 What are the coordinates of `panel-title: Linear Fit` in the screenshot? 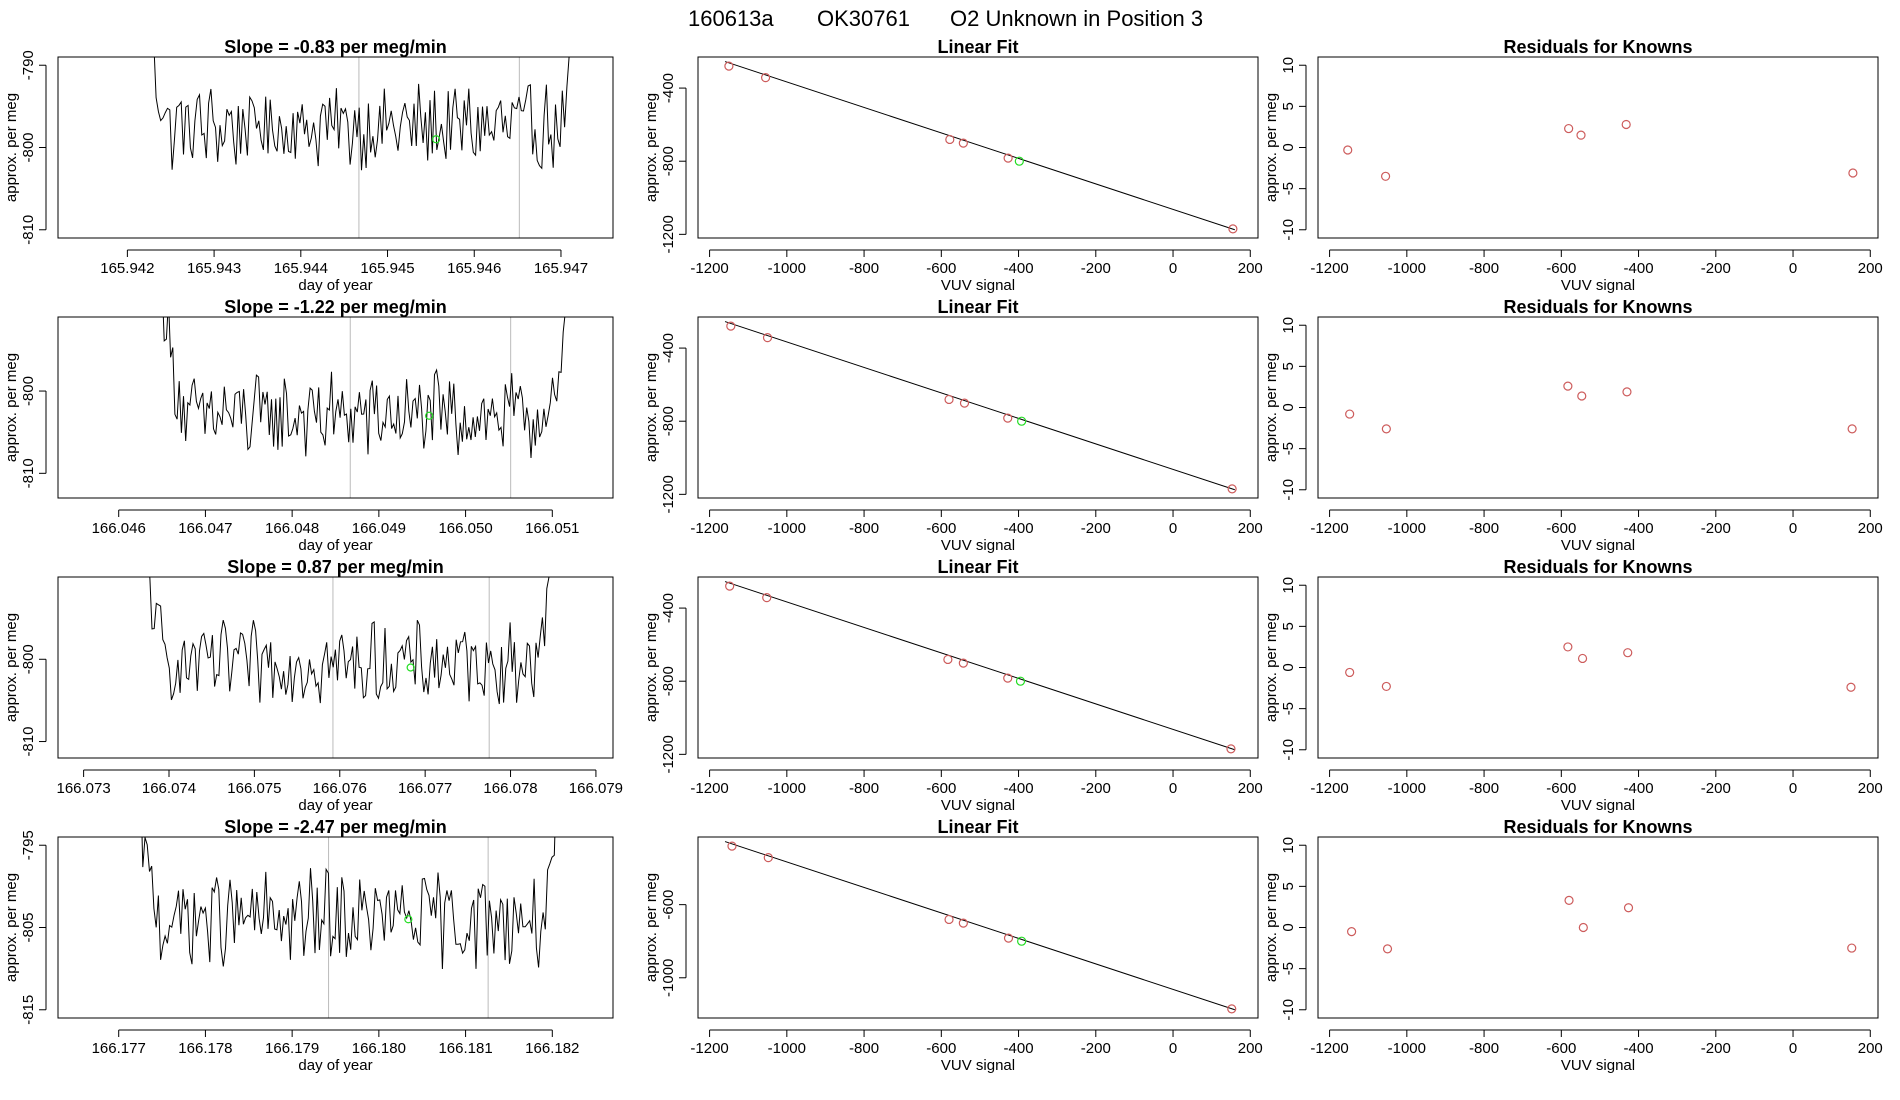 It's located at (977, 47).